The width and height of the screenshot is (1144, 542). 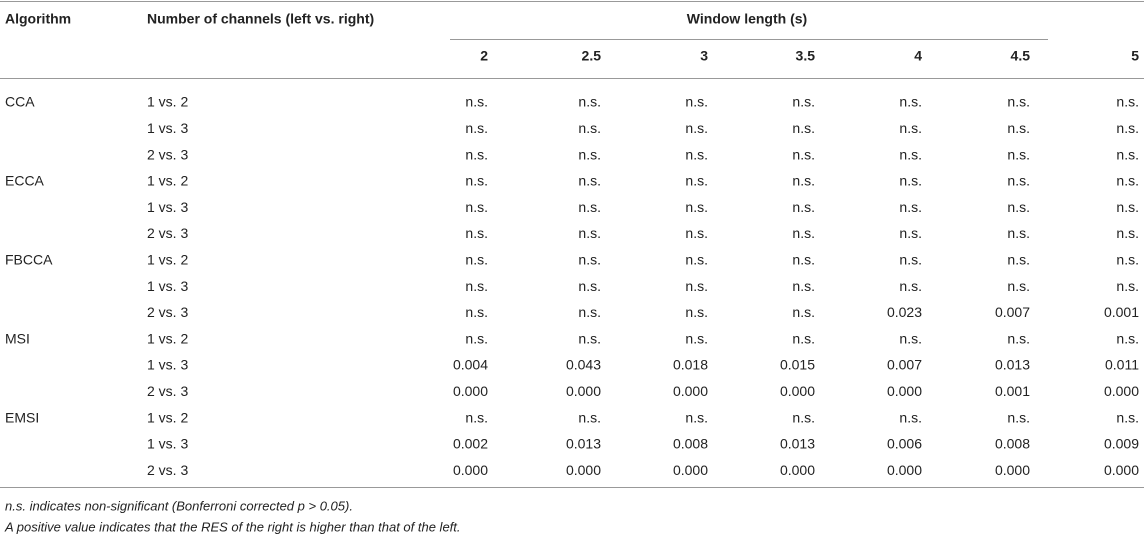 What do you see at coordinates (1135, 56) in the screenshot?
I see `header-window: 5` at bounding box center [1135, 56].